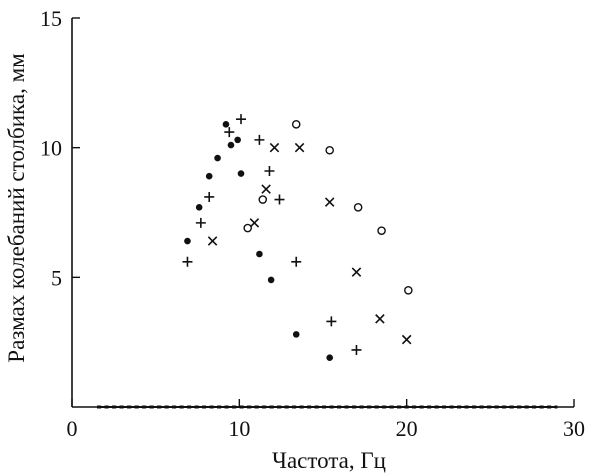 The width and height of the screenshot is (591, 475). What do you see at coordinates (72, 428) in the screenshot?
I see `x-tick-label: 0` at bounding box center [72, 428].